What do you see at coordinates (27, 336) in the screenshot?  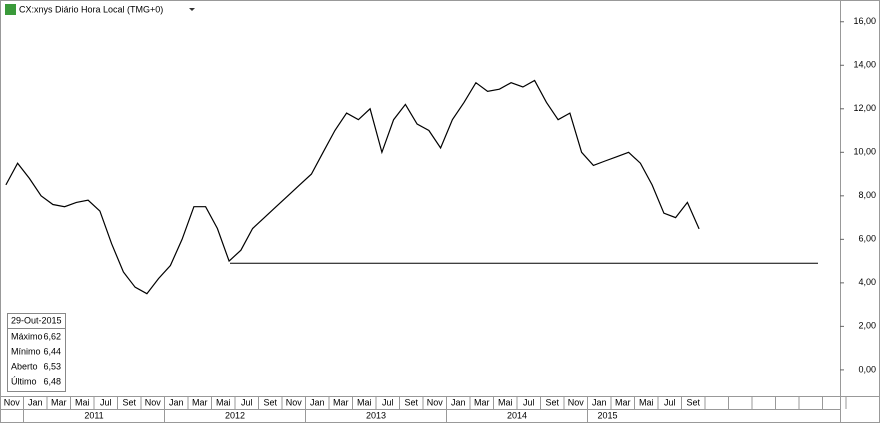 I see `info-label: Máximo` at bounding box center [27, 336].